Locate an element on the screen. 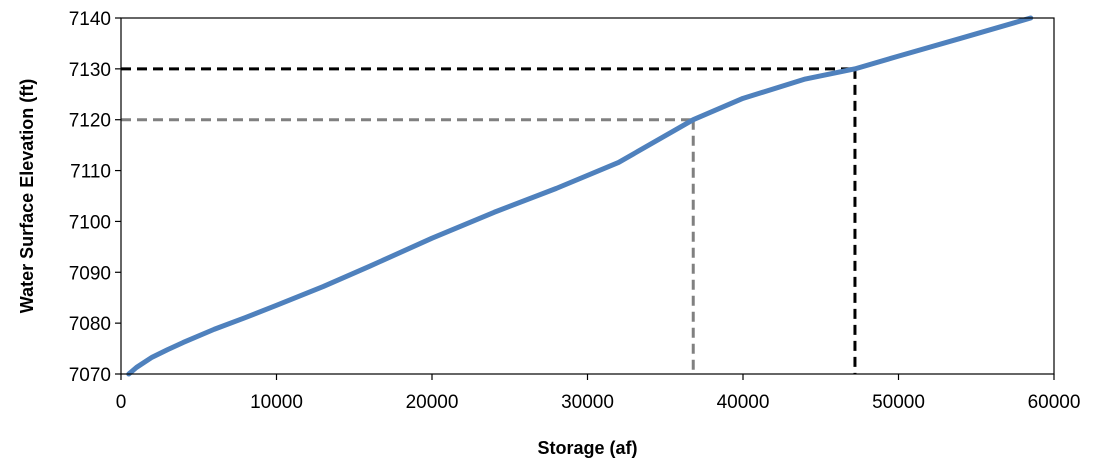  x-tick-label: 20000 is located at coordinates (432, 402).